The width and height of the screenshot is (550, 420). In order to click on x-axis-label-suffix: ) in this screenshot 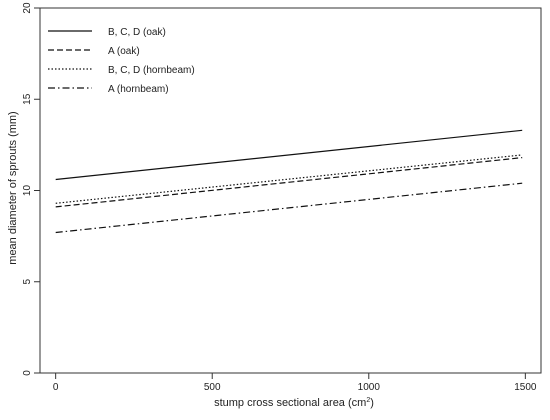, I will do `click(372, 403)`.